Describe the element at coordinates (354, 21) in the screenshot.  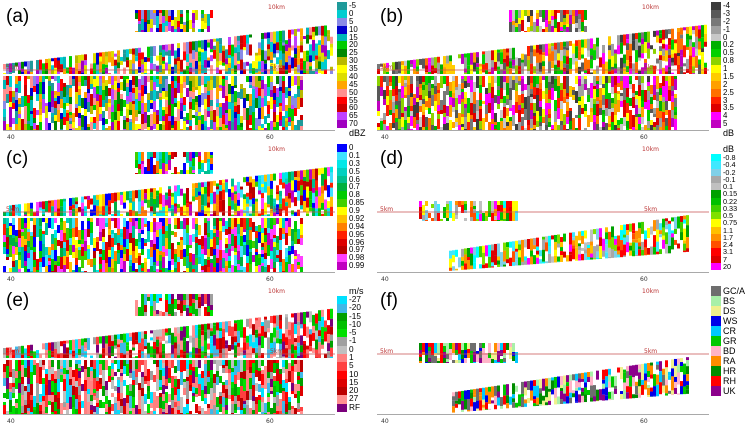
I see `colorbar-entry: 5` at that location.